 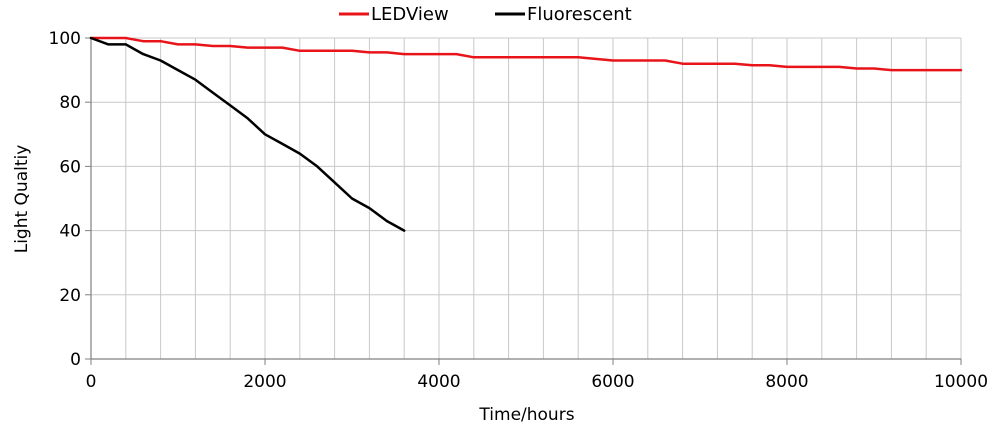 I want to click on x-tick-label: 0, so click(x=91, y=382).